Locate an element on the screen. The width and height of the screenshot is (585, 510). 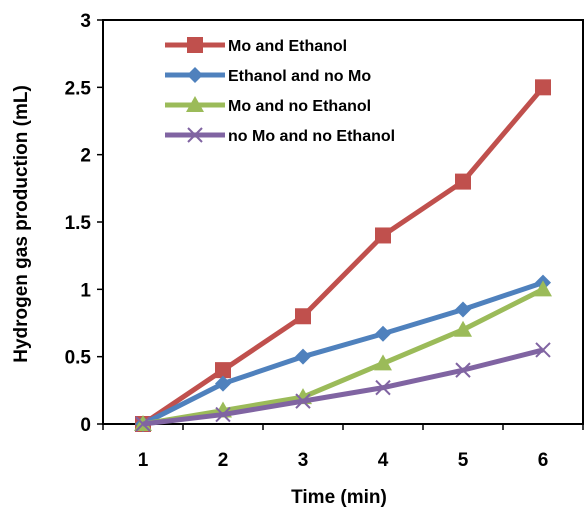
y-axis-title: Hydrogen gas production (mL) is located at coordinates (21, 224).